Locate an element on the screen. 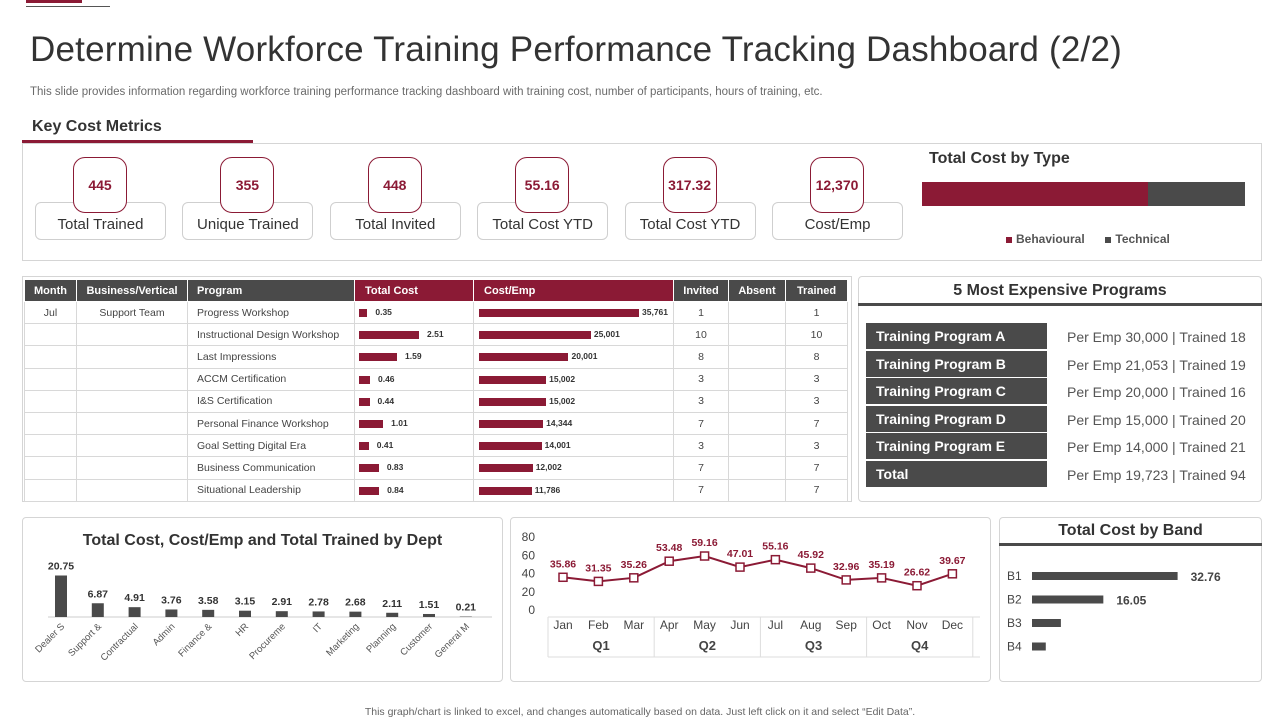 This screenshot has width=1280, height=720. legend-technical: Technical is located at coordinates (1142, 239).